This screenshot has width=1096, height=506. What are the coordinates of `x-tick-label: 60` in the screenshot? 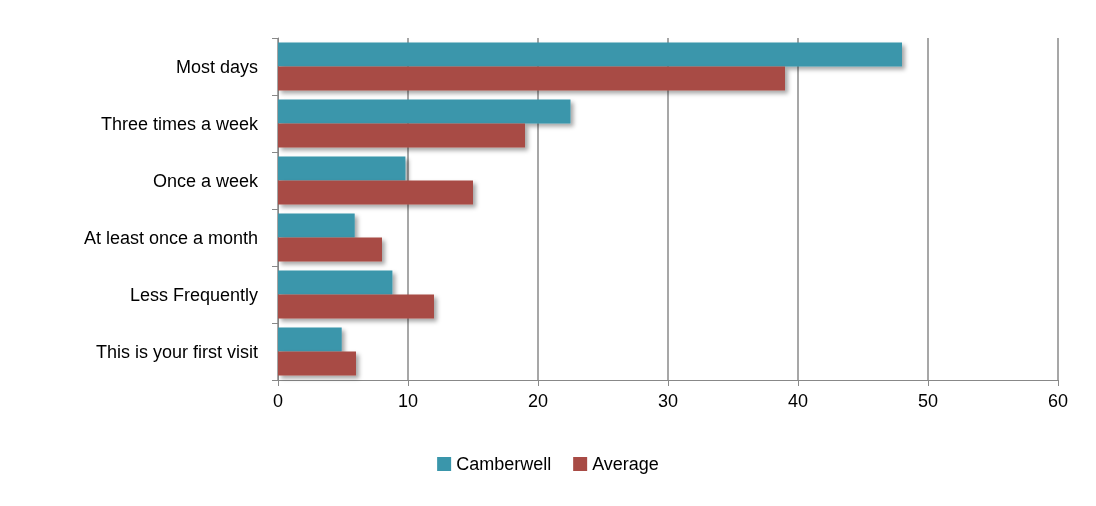 It's located at (1058, 401).